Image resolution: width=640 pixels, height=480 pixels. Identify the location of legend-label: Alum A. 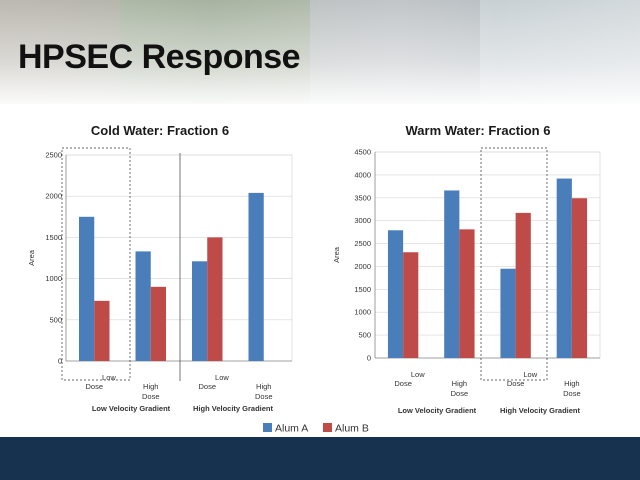
(291, 429).